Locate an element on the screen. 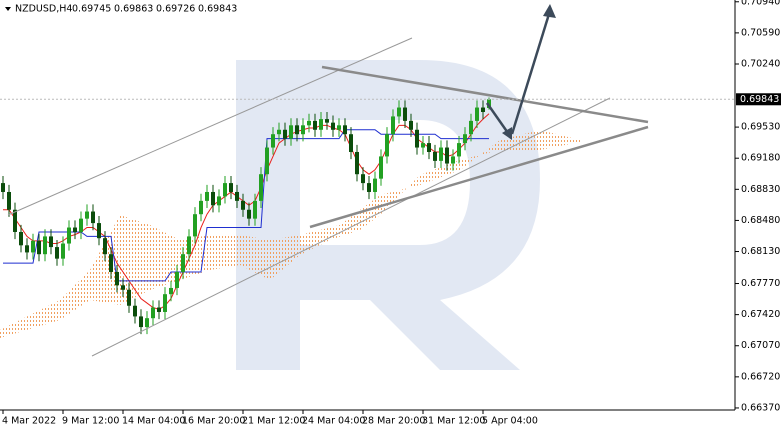 Image resolution: width=782 pixels, height=430 pixels. triangle-upper is located at coordinates (485, 94).